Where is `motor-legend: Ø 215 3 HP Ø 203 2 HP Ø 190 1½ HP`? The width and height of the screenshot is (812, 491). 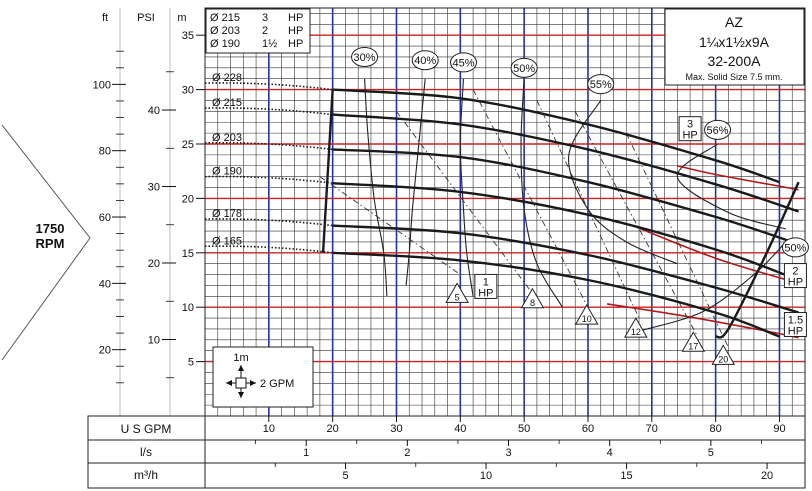 motor-legend: Ø 215 3 HP Ø 203 2 HP Ø 190 1½ HP is located at coordinates (258, 31).